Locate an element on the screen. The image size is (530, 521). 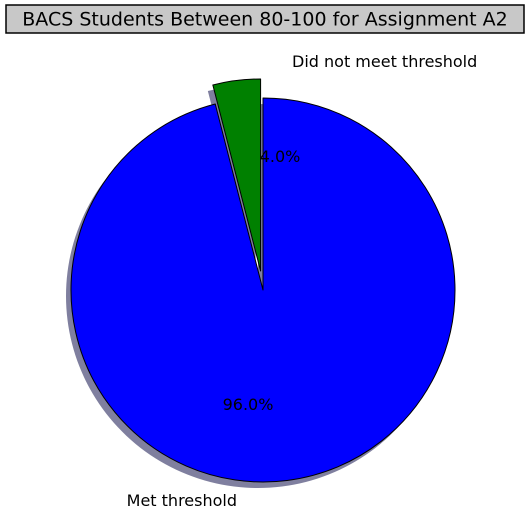
pct-label-did-not-meet: 4.0% is located at coordinates (280, 156).